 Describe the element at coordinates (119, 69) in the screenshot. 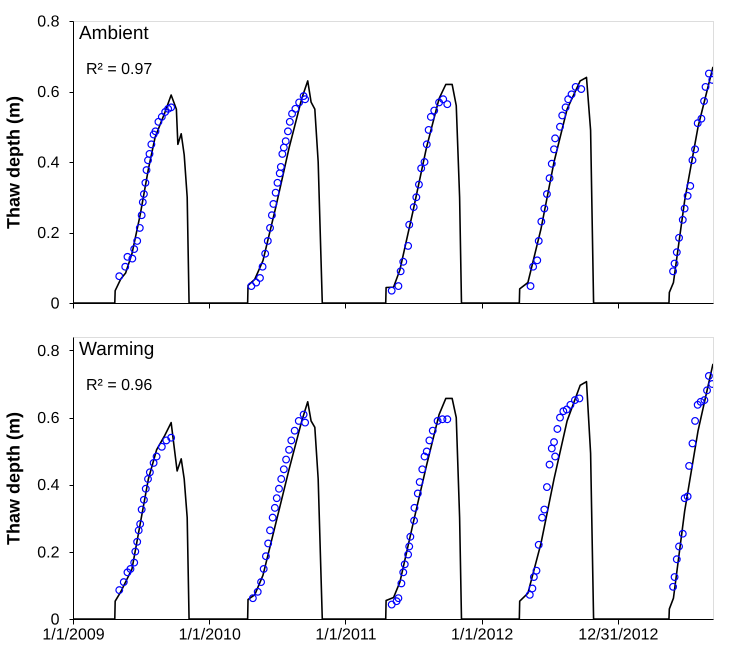

I see `annotation: R² = 0.97` at that location.